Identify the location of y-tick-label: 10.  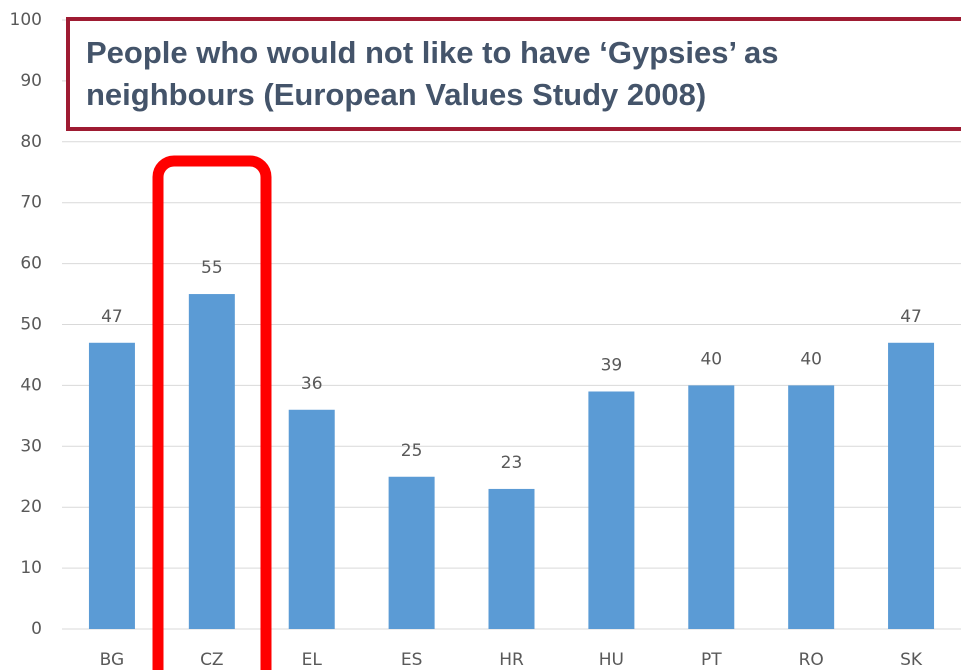
(31, 568).